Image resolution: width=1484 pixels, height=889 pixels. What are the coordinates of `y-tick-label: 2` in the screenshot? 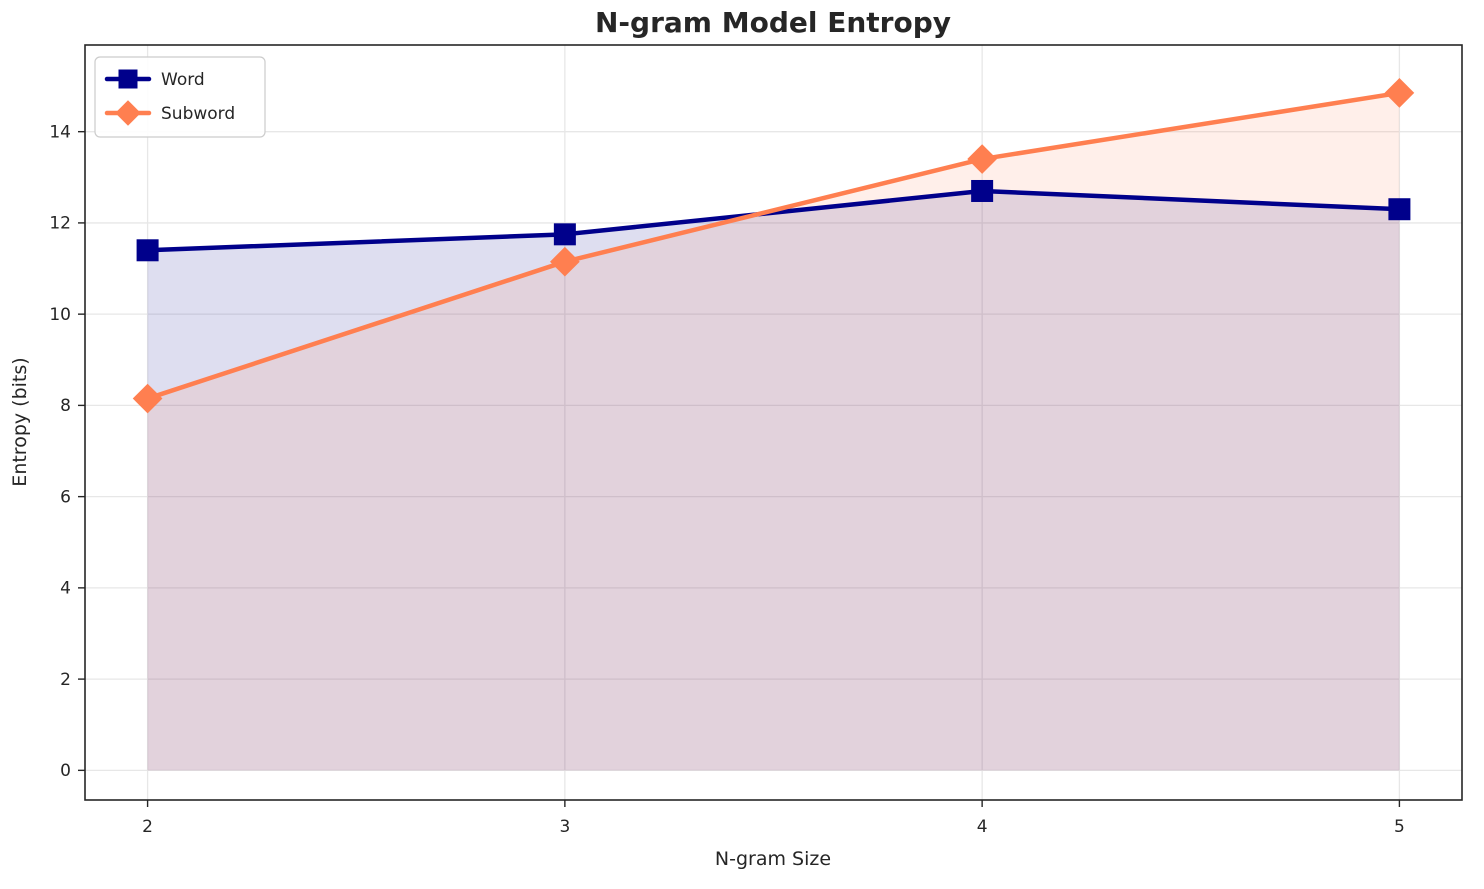 It's located at (65, 680).